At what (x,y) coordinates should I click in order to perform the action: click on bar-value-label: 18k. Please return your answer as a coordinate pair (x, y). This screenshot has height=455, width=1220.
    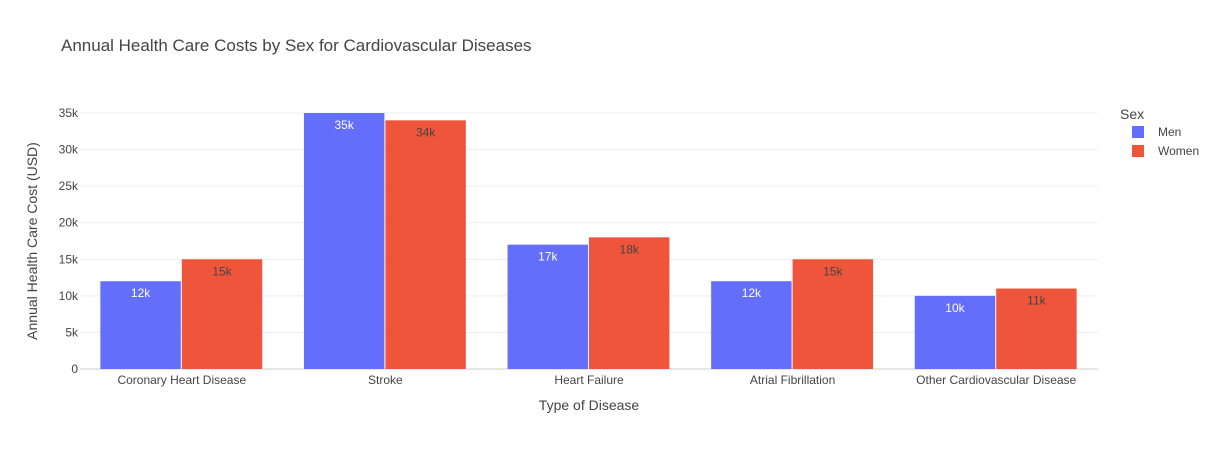
    Looking at the image, I should click on (630, 249).